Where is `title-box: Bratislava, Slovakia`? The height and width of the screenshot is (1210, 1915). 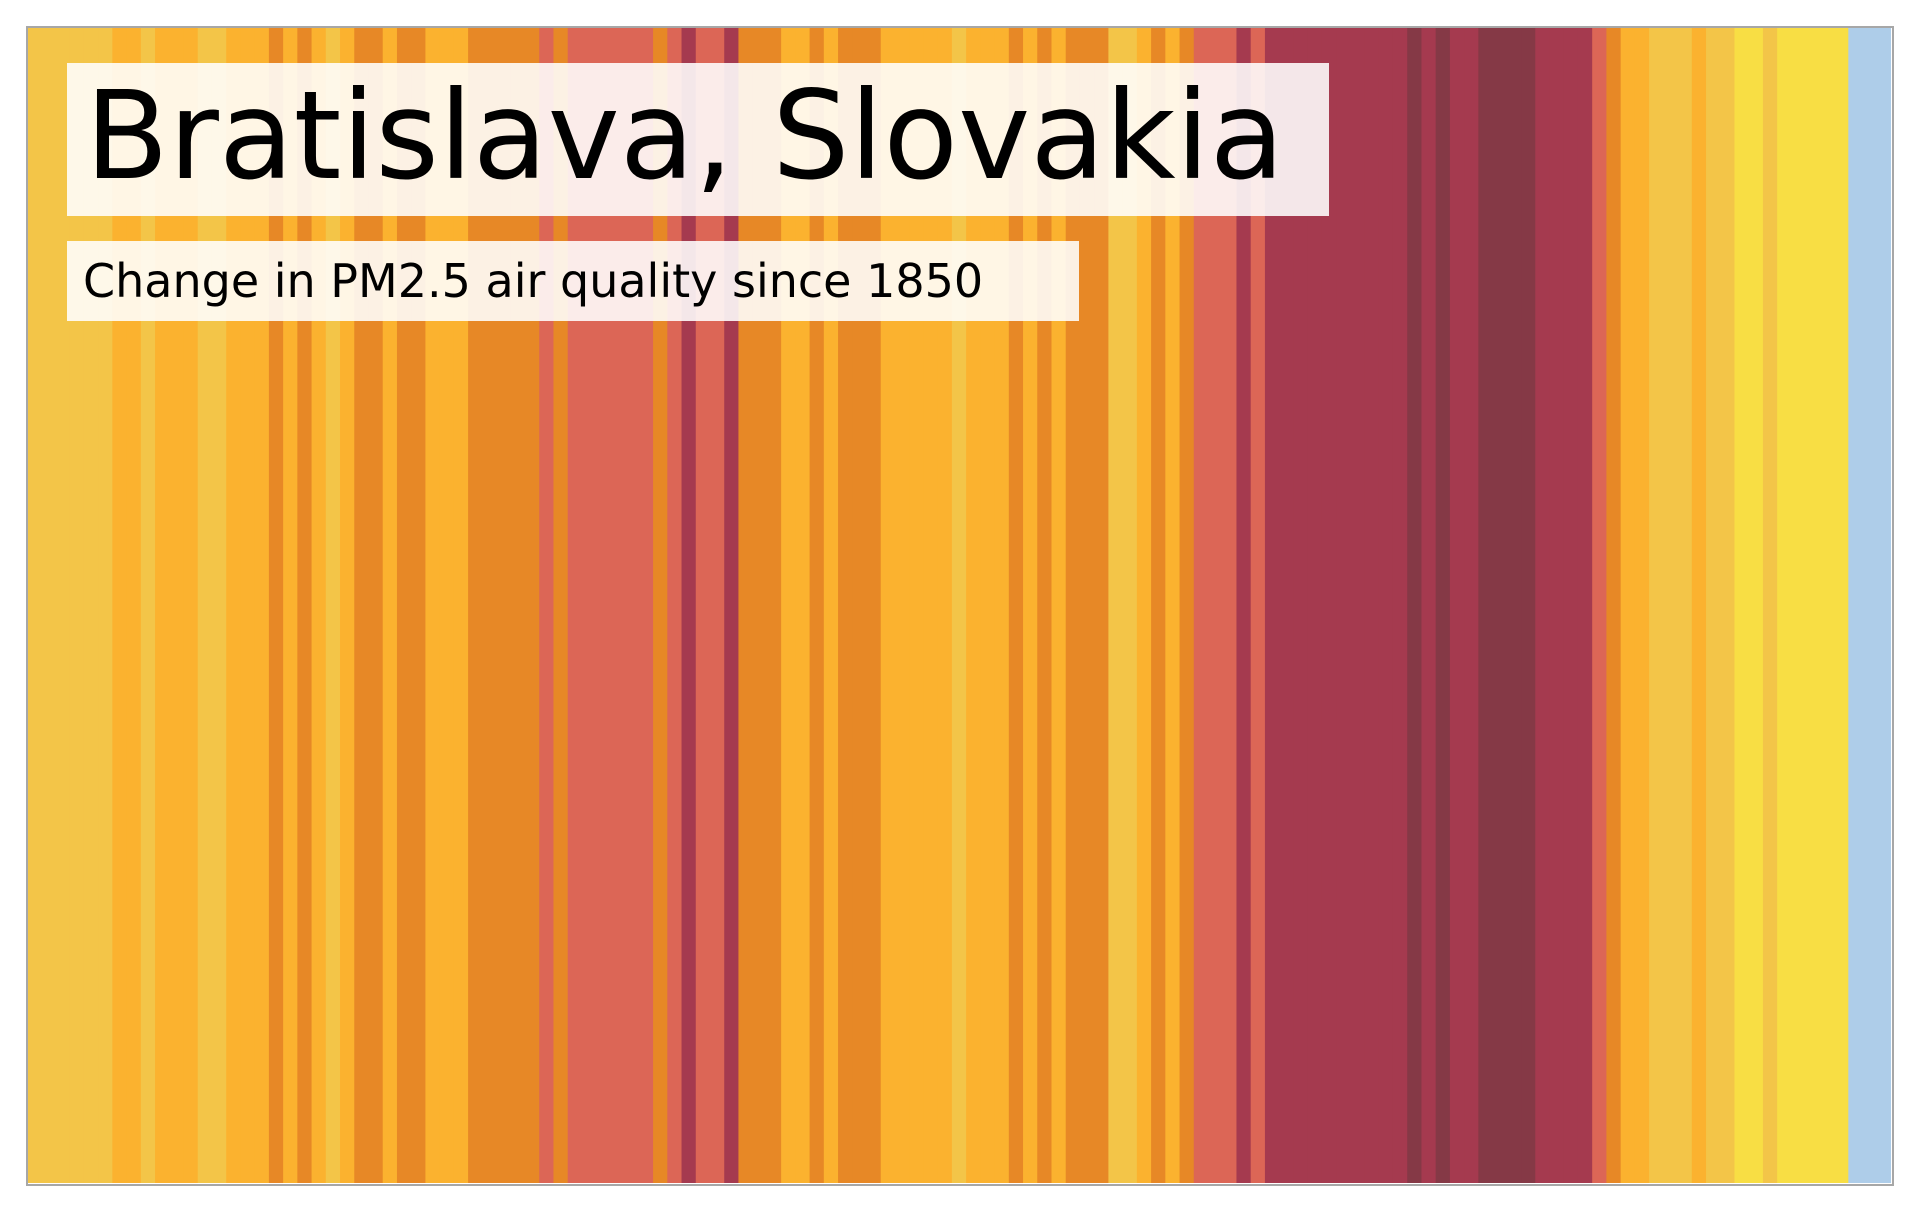
title-box: Bratislava, Slovakia is located at coordinates (698, 139).